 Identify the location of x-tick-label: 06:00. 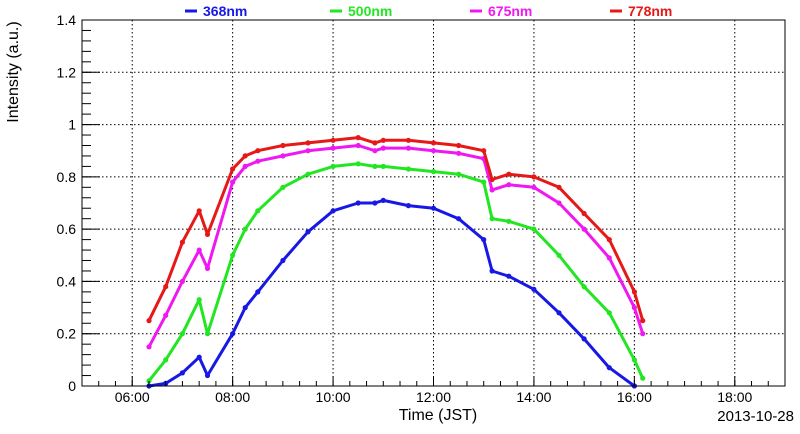
(132, 397).